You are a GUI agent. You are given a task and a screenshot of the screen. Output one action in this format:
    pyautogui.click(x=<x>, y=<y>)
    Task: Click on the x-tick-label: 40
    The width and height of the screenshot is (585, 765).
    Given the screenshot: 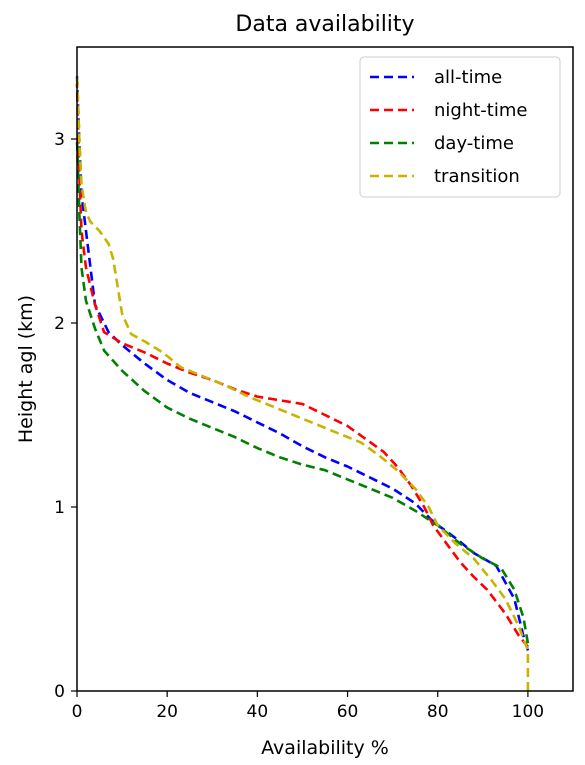 What is the action you would take?
    pyautogui.click(x=258, y=712)
    